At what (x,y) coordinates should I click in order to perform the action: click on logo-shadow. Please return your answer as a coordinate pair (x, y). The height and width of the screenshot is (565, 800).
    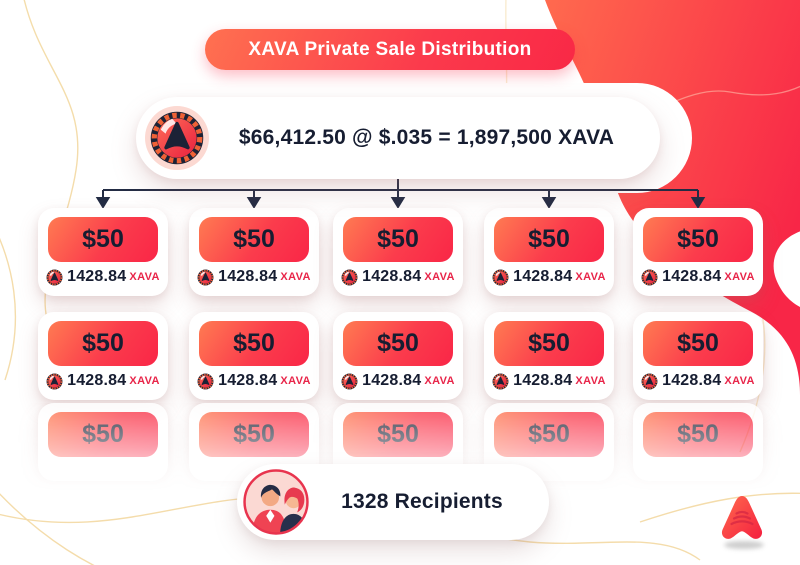
    Looking at the image, I should click on (744, 545).